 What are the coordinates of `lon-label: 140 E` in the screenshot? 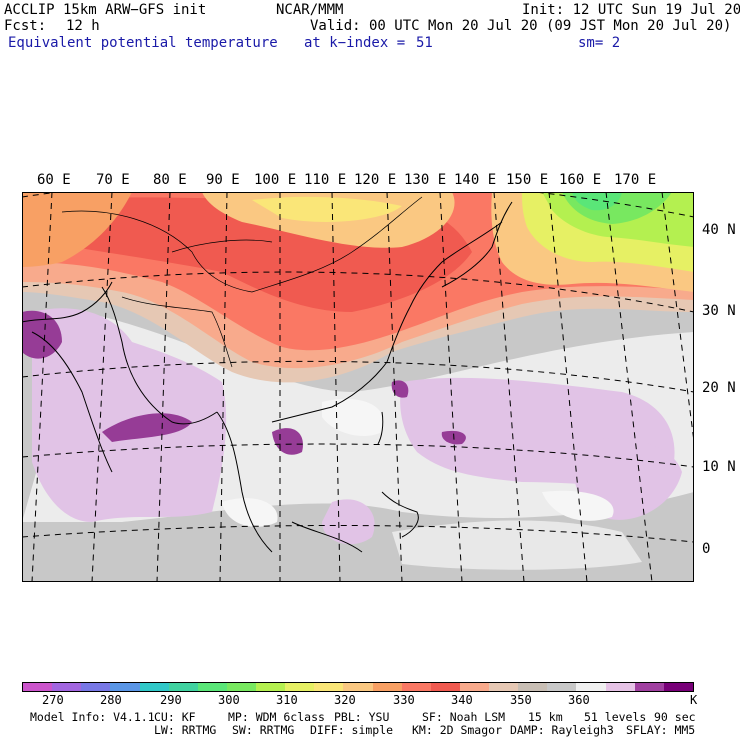 It's located at (475, 180).